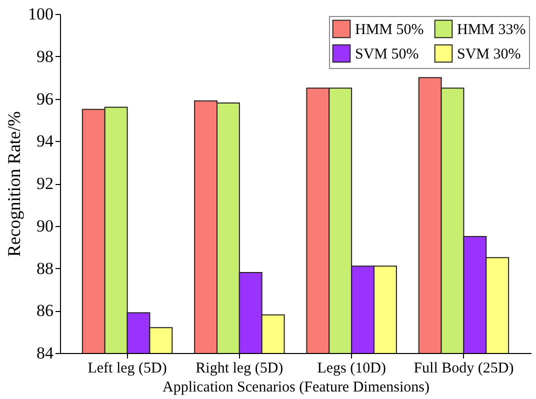 The height and width of the screenshot is (399, 536). I want to click on y-tick-label: 84, so click(45, 353).